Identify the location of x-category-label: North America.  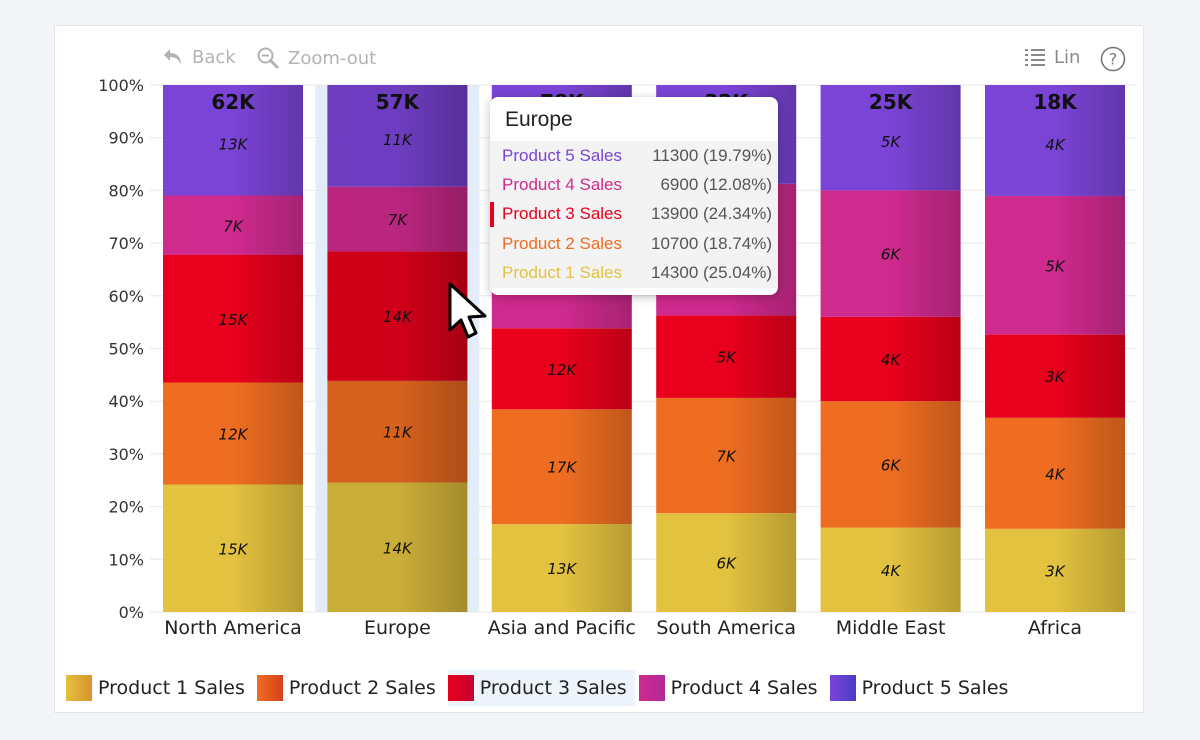
(233, 628).